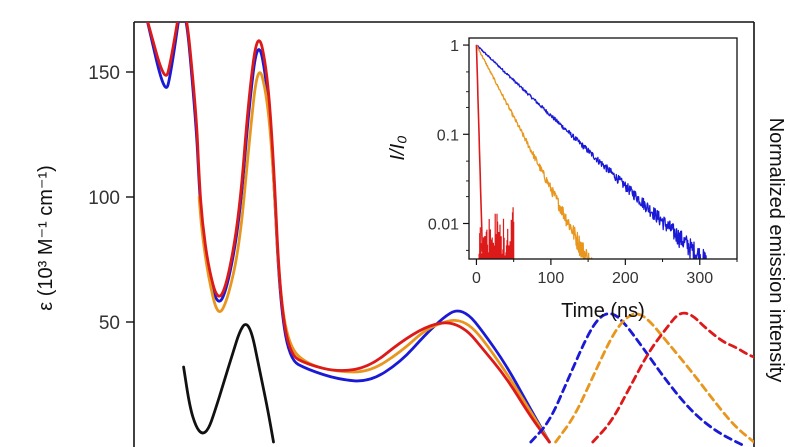 This screenshot has height=447, width=790. I want to click on inset-x-axis-label: Time (ns), so click(603, 311).